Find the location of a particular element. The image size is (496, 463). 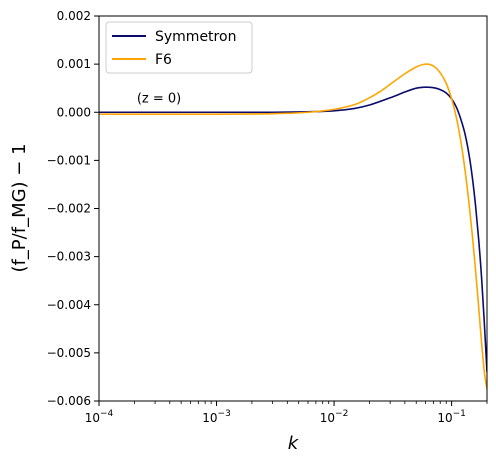

y-tick-label: −0.005 is located at coordinates (69, 353).